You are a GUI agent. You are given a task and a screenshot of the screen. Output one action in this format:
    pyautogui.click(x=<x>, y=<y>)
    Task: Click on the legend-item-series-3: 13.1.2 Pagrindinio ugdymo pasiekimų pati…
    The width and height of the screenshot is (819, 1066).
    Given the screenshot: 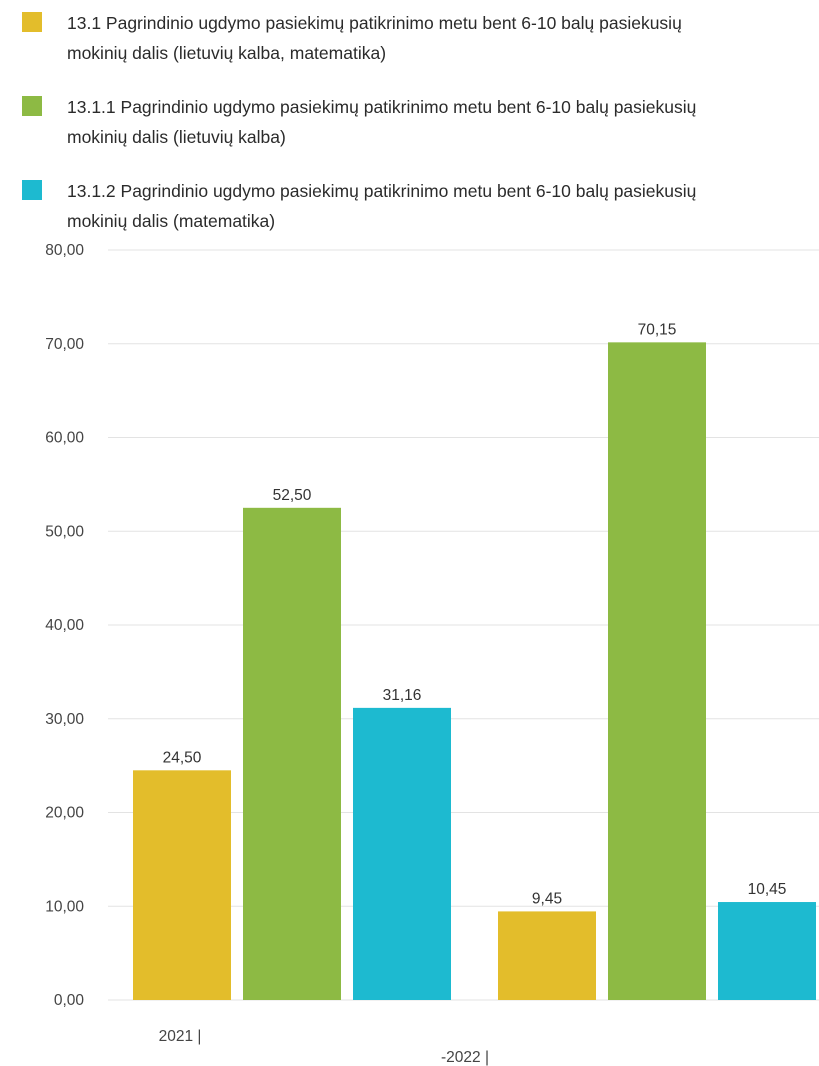 What is the action you would take?
    pyautogui.click(x=407, y=206)
    